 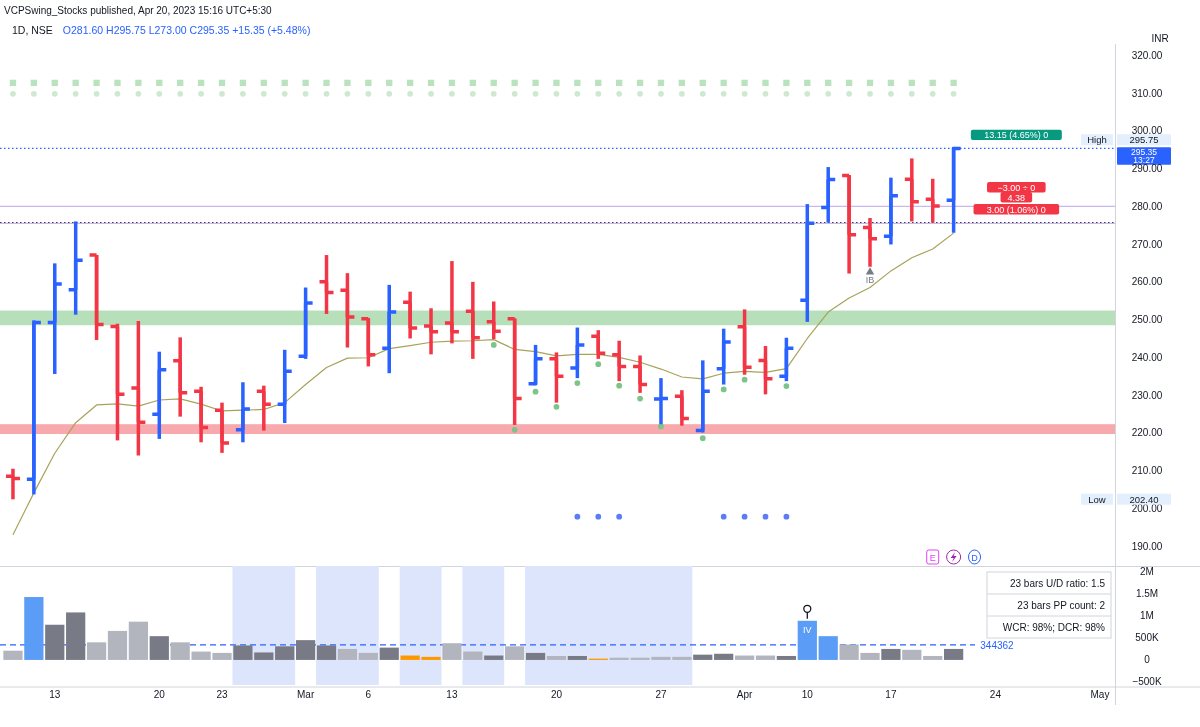 What do you see at coordinates (1160, 38) in the screenshot?
I see `y-axis-title: INR` at bounding box center [1160, 38].